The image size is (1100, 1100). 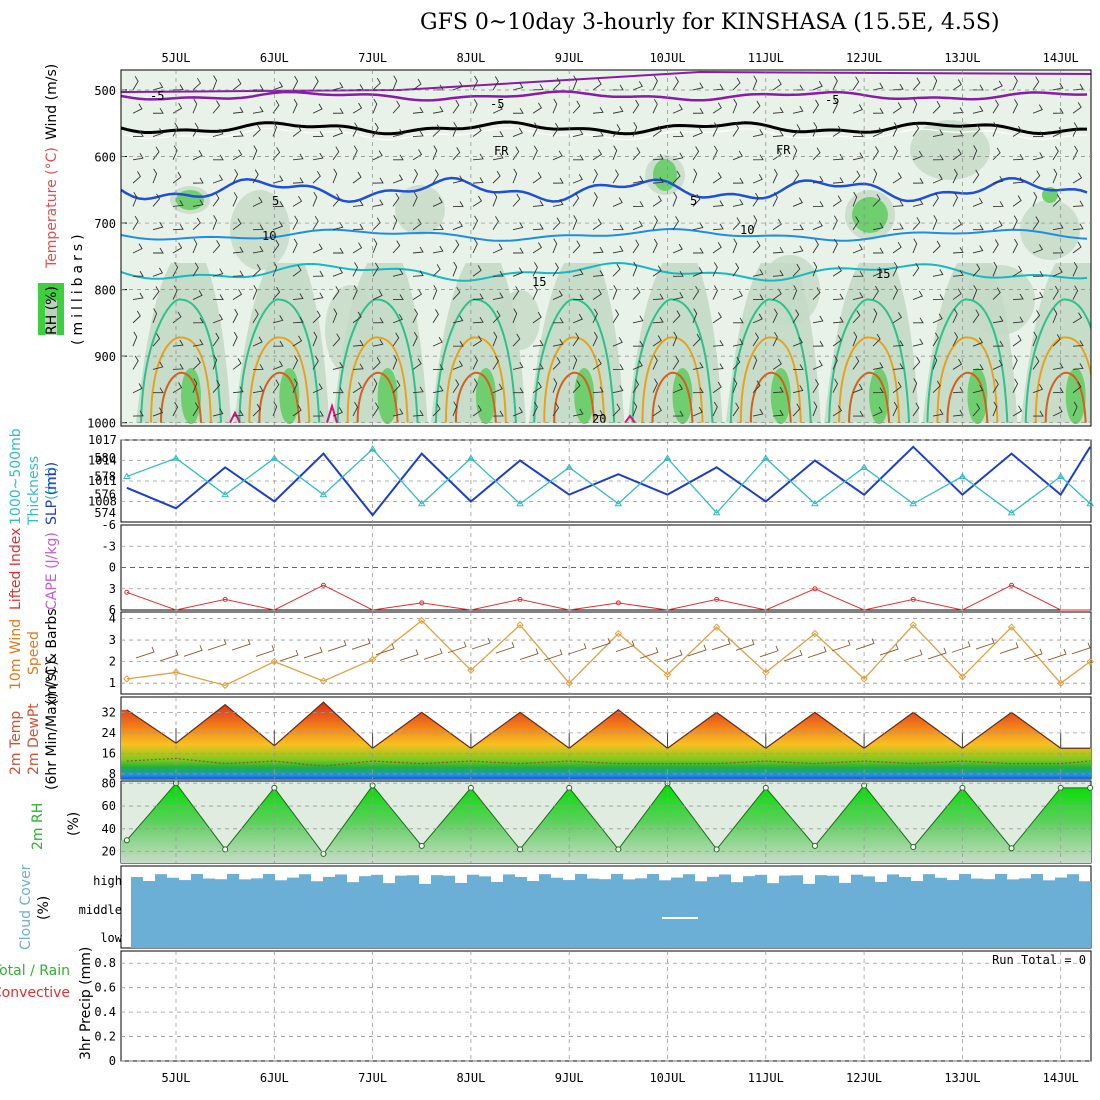 What do you see at coordinates (672, 360) in the screenshot?
I see `contour-20-loop` at bounding box center [672, 360].